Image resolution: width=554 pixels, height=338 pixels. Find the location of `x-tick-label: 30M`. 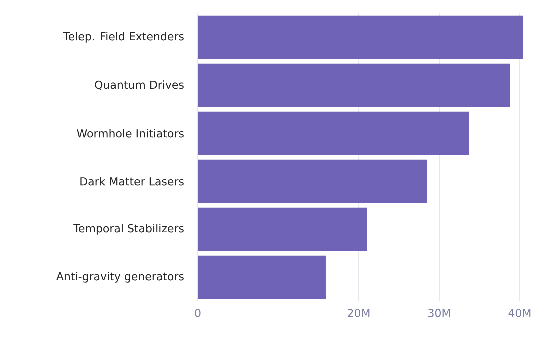

x-tick-label: 30M is located at coordinates (439, 313).